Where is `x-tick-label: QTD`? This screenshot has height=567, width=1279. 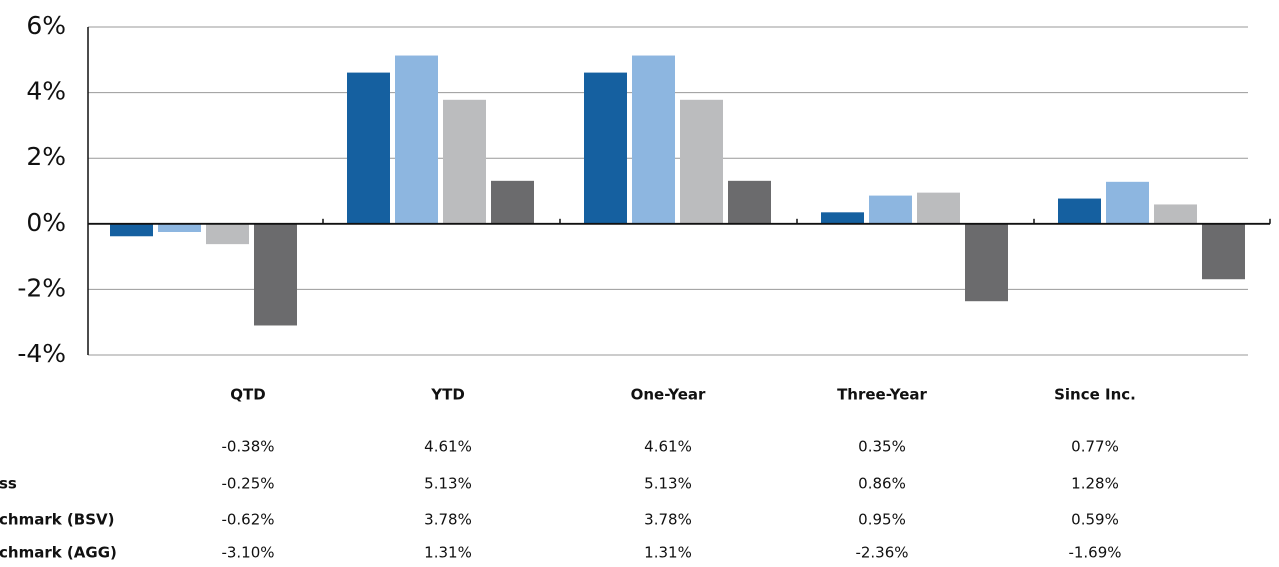 x-tick-label: QTD is located at coordinates (247, 395).